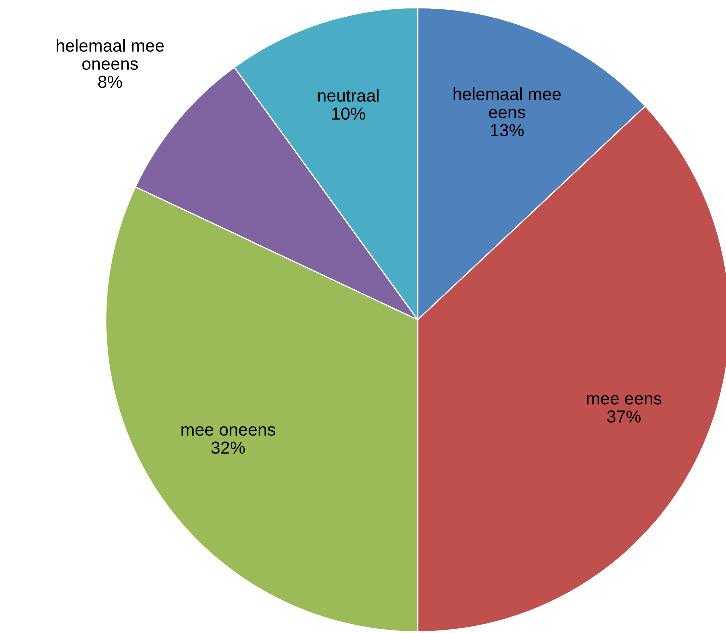 Image resolution: width=726 pixels, height=633 pixels. Describe the element at coordinates (624, 400) in the screenshot. I see `slice-label: mee eens` at that location.